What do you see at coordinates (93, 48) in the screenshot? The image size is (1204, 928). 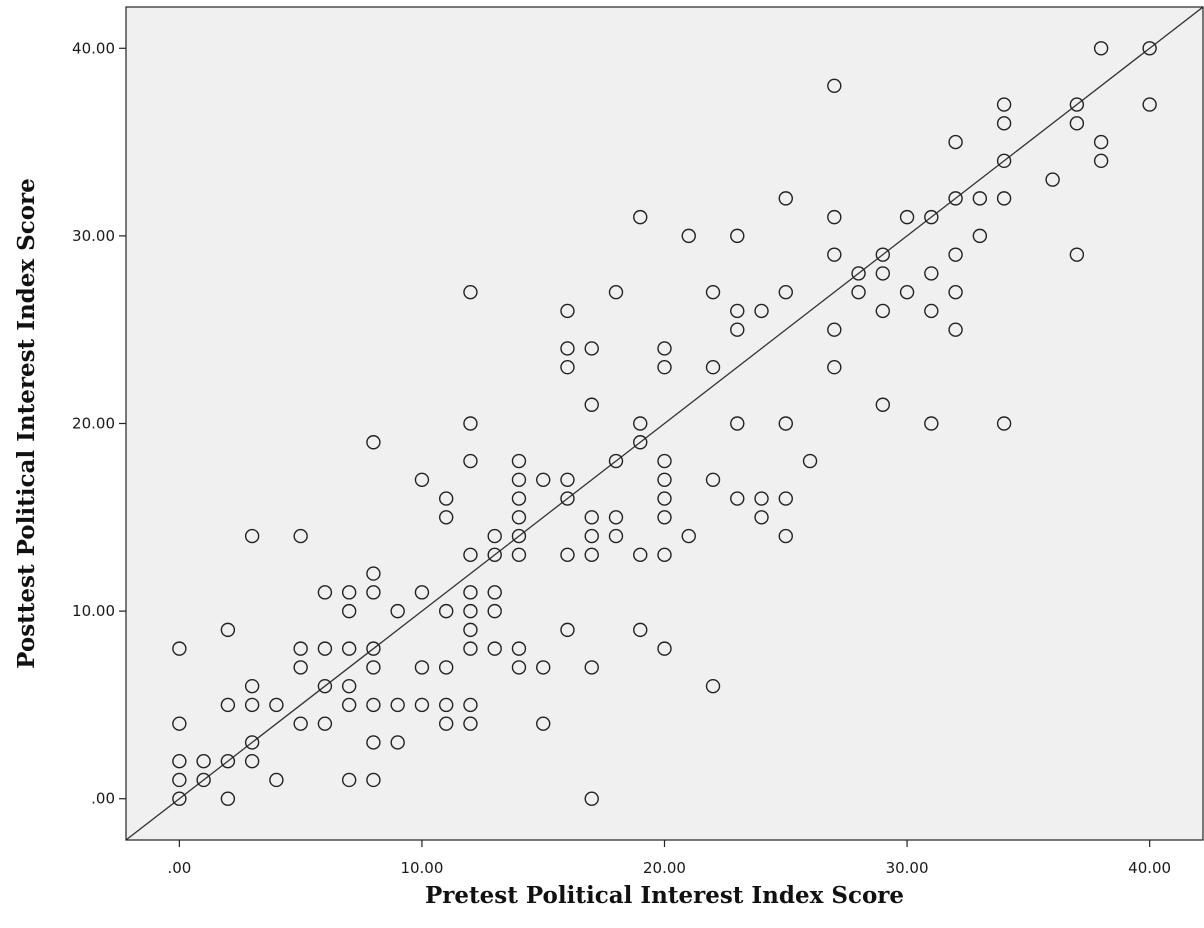 I see `y-tick-label: 40.00` at bounding box center [93, 48].